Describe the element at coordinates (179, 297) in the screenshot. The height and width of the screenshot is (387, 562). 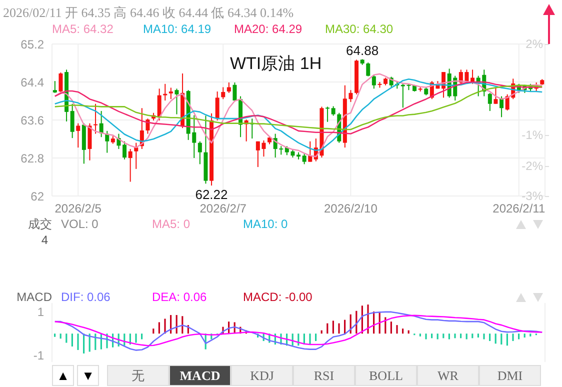
I see `text: DEA: 0.06` at that location.